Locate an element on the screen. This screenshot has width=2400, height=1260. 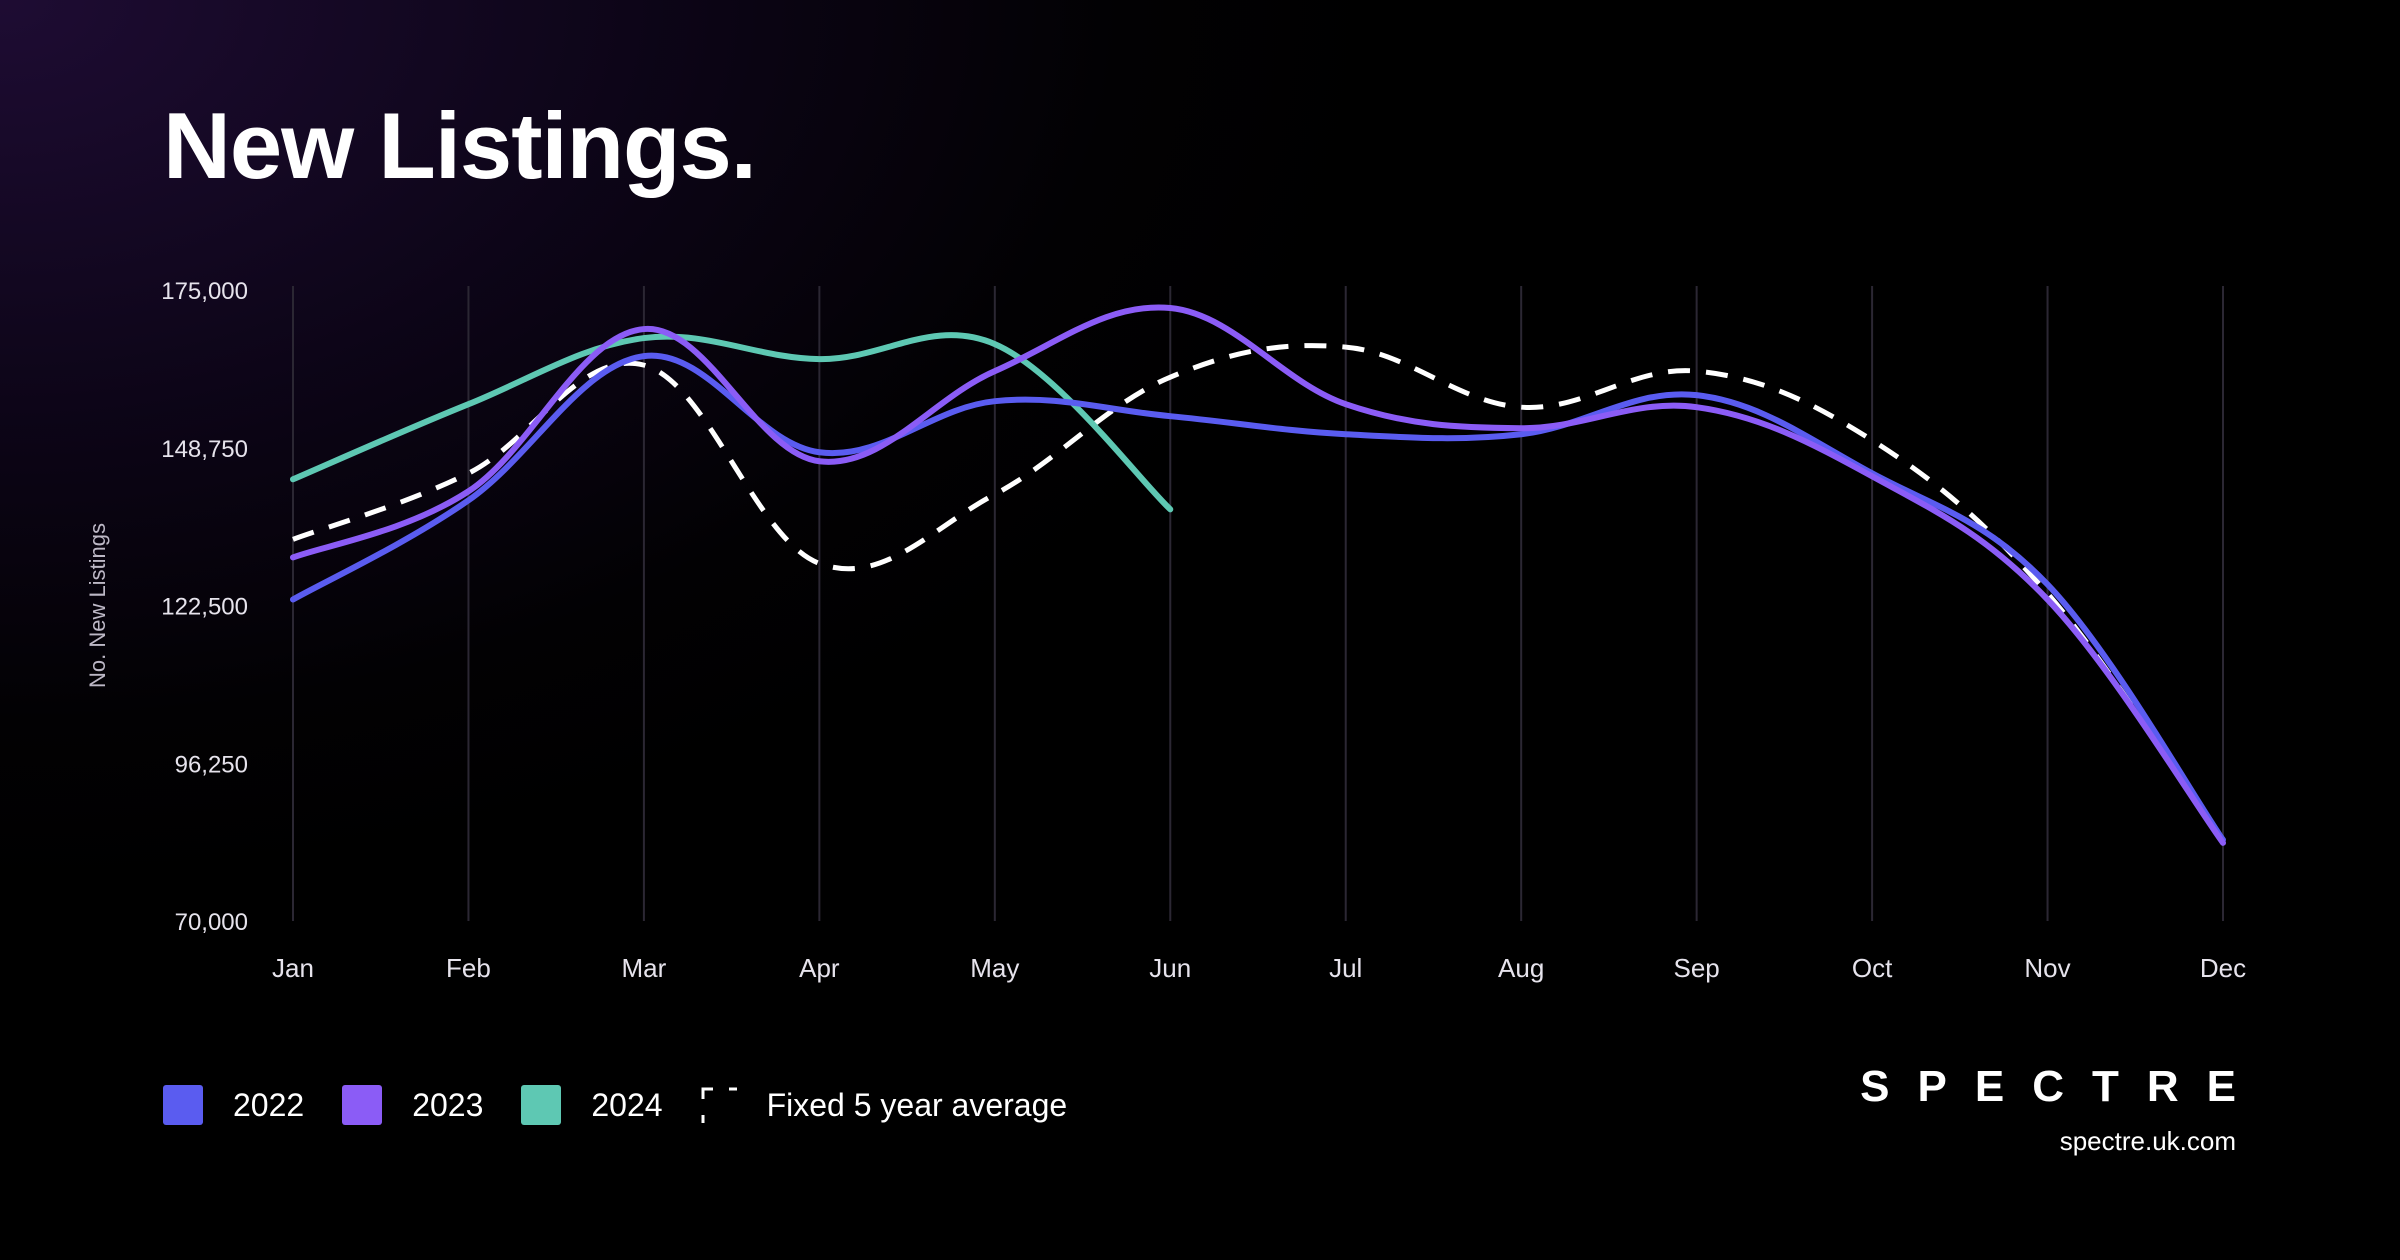
y-axis-label: No. New Listings is located at coordinates (97, 605).